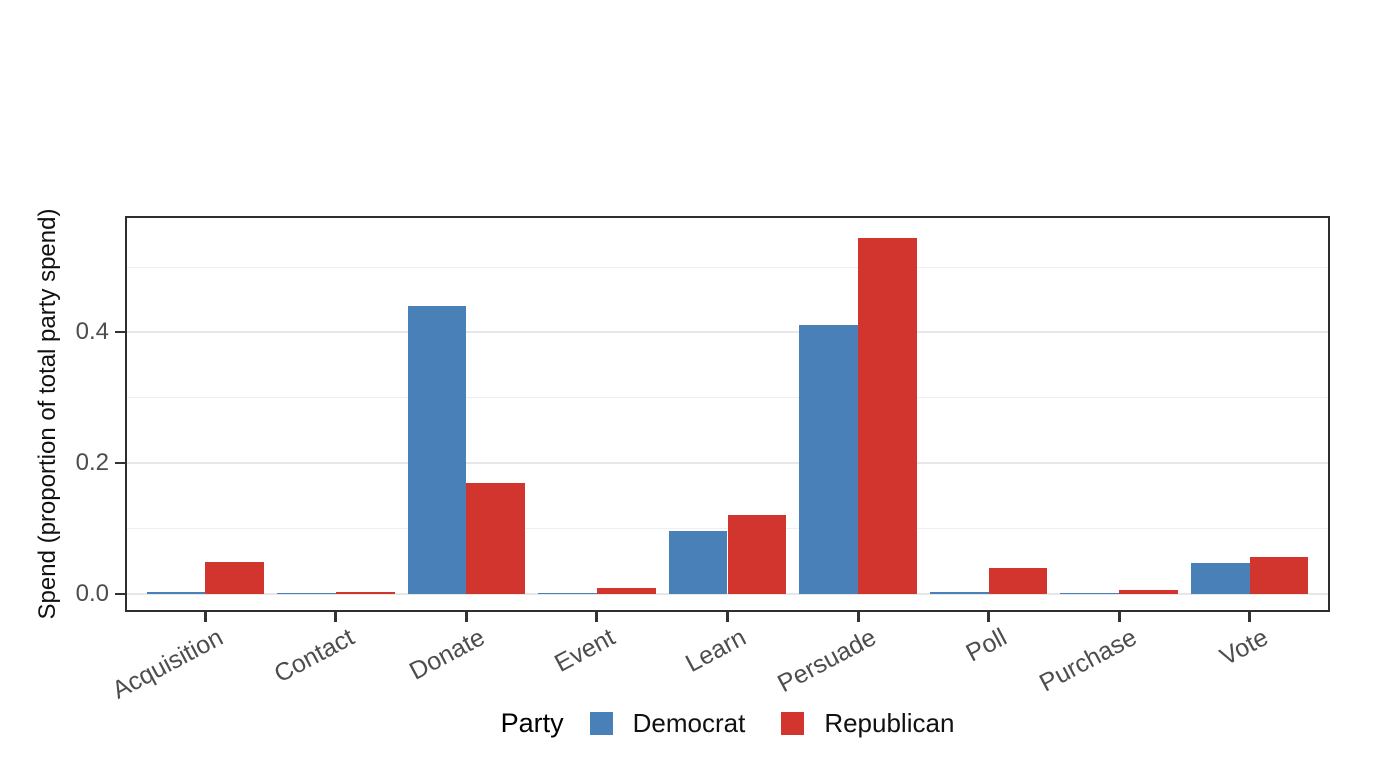 The height and width of the screenshot is (782, 1374). Describe the element at coordinates (771, 723) in the screenshot. I see `legend-items: Democrat Republican` at that location.